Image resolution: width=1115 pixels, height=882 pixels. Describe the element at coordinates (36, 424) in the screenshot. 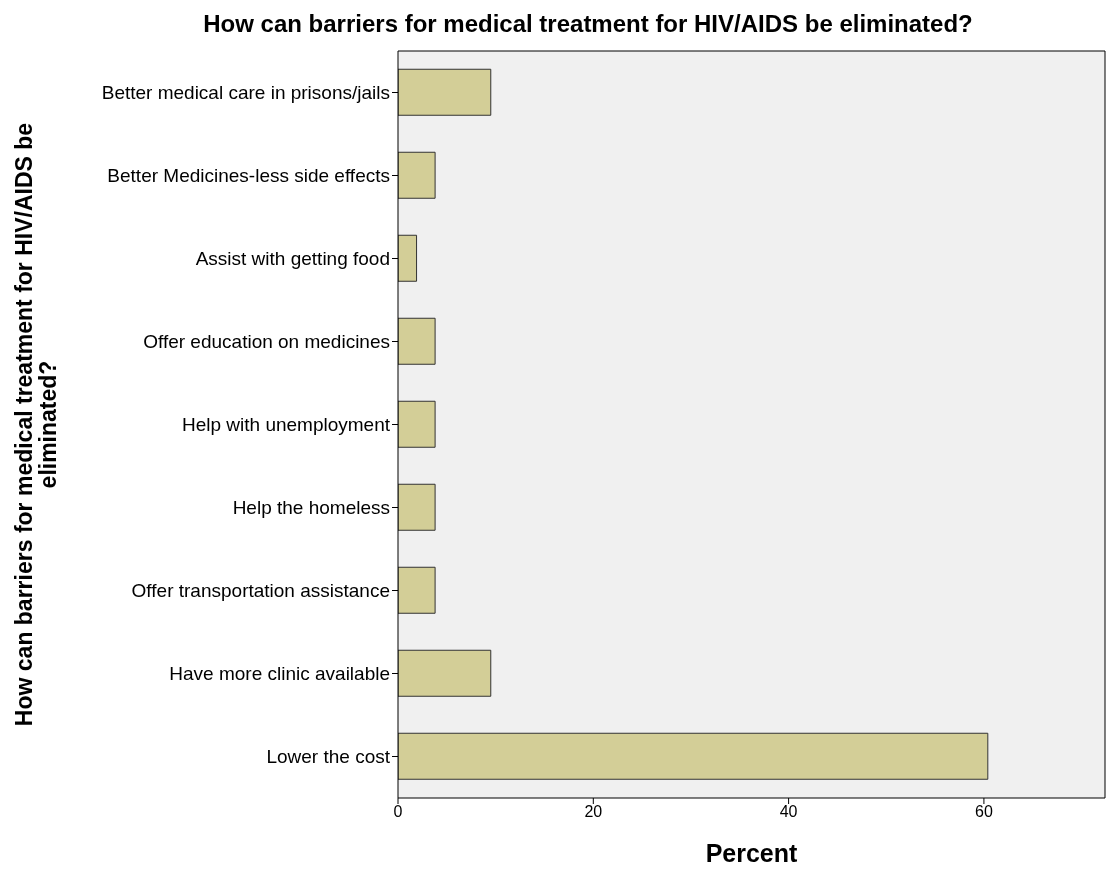

I see `y-axis-title: How can barriers for medical treatment for HIV/AIDS be eliminated?` at that location.